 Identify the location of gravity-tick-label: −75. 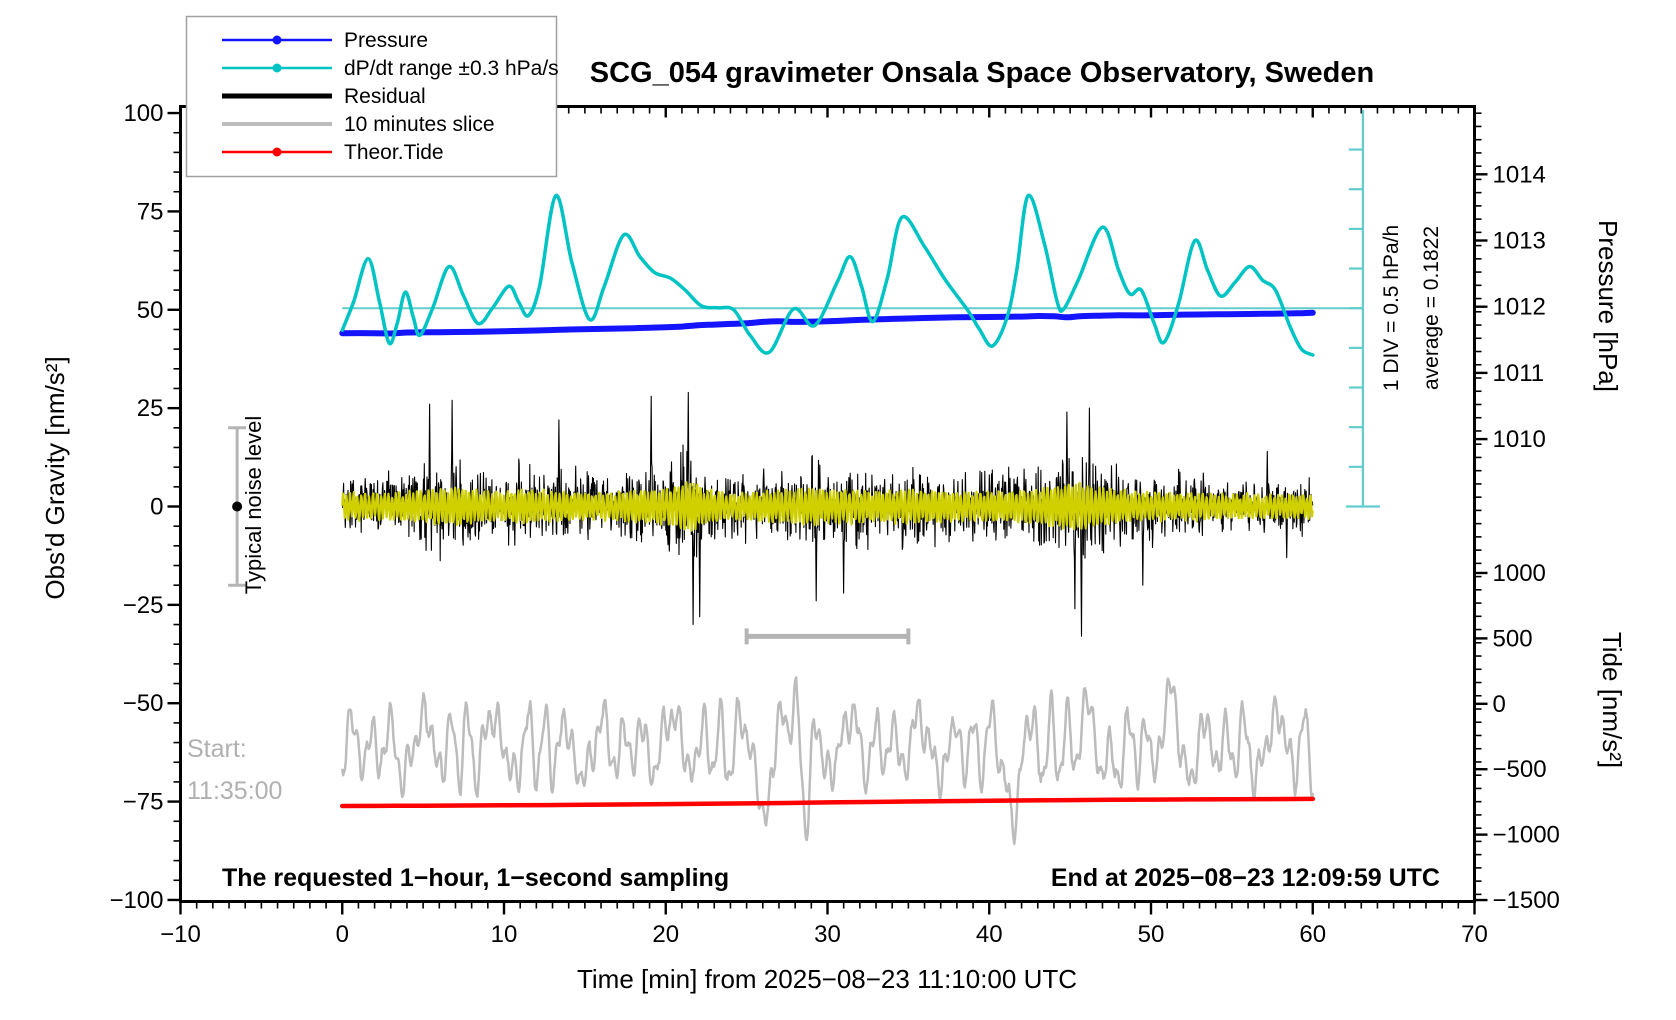
(143, 802).